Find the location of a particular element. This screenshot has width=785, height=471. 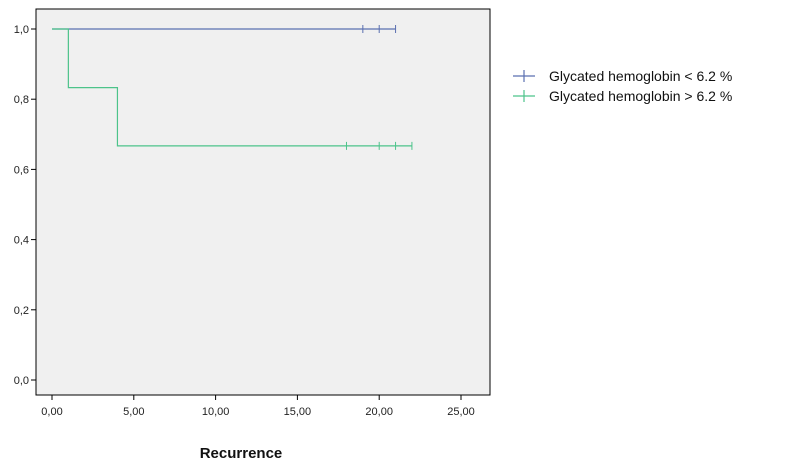

y-tick-label: 0,8 is located at coordinates (21, 100).